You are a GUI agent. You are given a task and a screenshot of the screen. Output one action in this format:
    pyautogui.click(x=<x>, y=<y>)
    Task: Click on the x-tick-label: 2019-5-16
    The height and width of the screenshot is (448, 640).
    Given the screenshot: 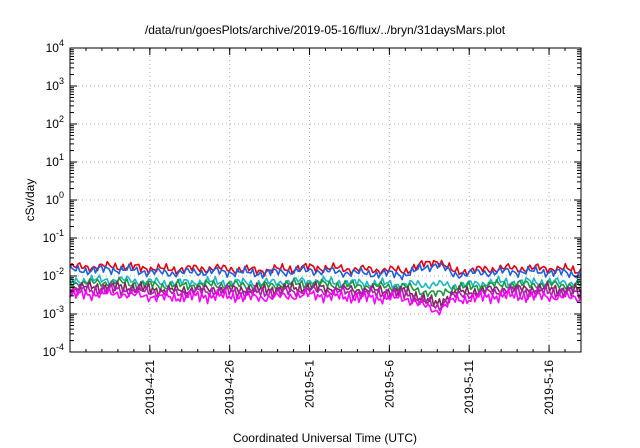 What is the action you would take?
    pyautogui.click(x=549, y=387)
    